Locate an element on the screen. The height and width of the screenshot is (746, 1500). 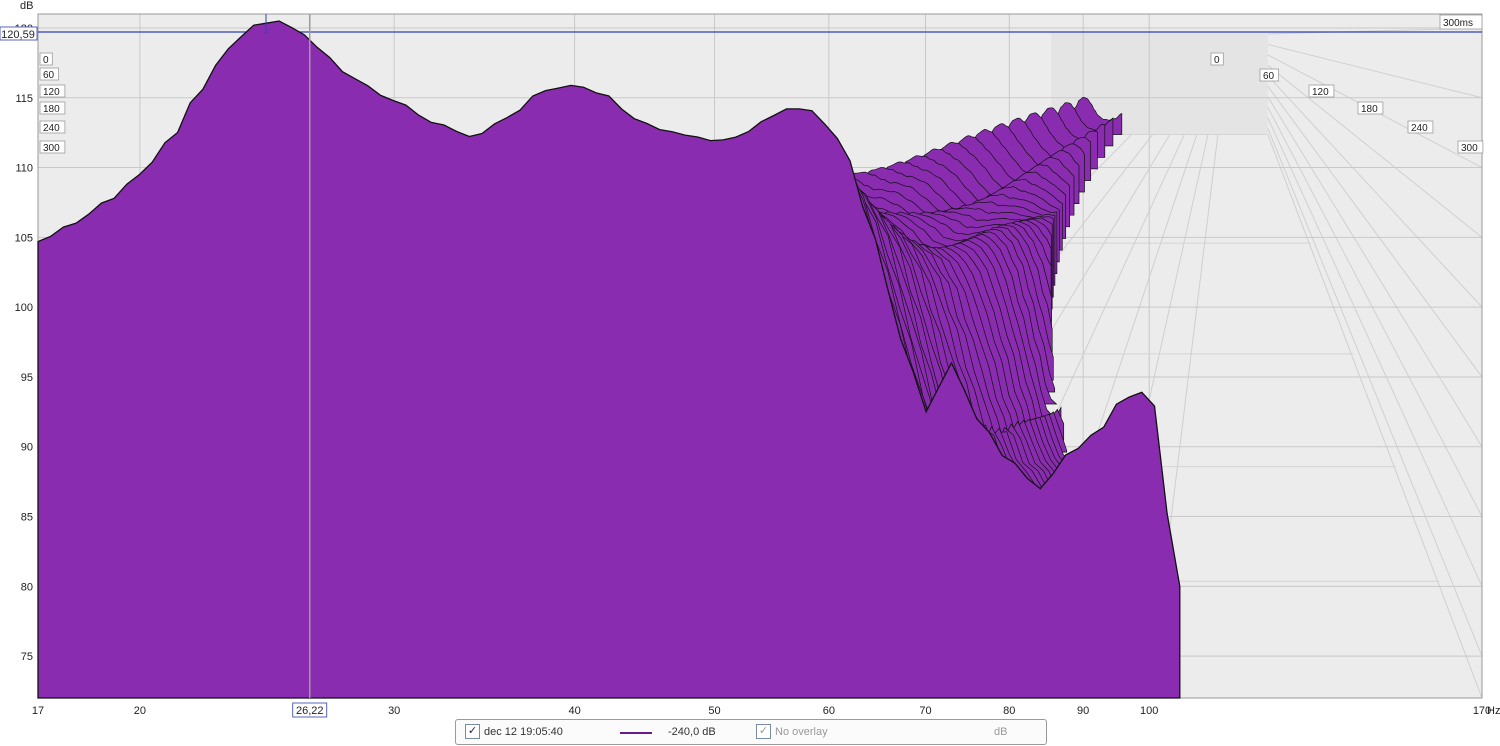
trace-checkbox: ✓ is located at coordinates (472, 731).